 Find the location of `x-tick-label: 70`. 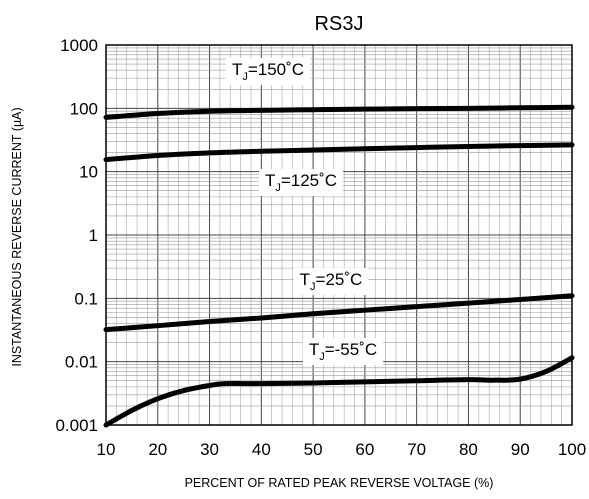

x-tick-label: 70 is located at coordinates (416, 449).